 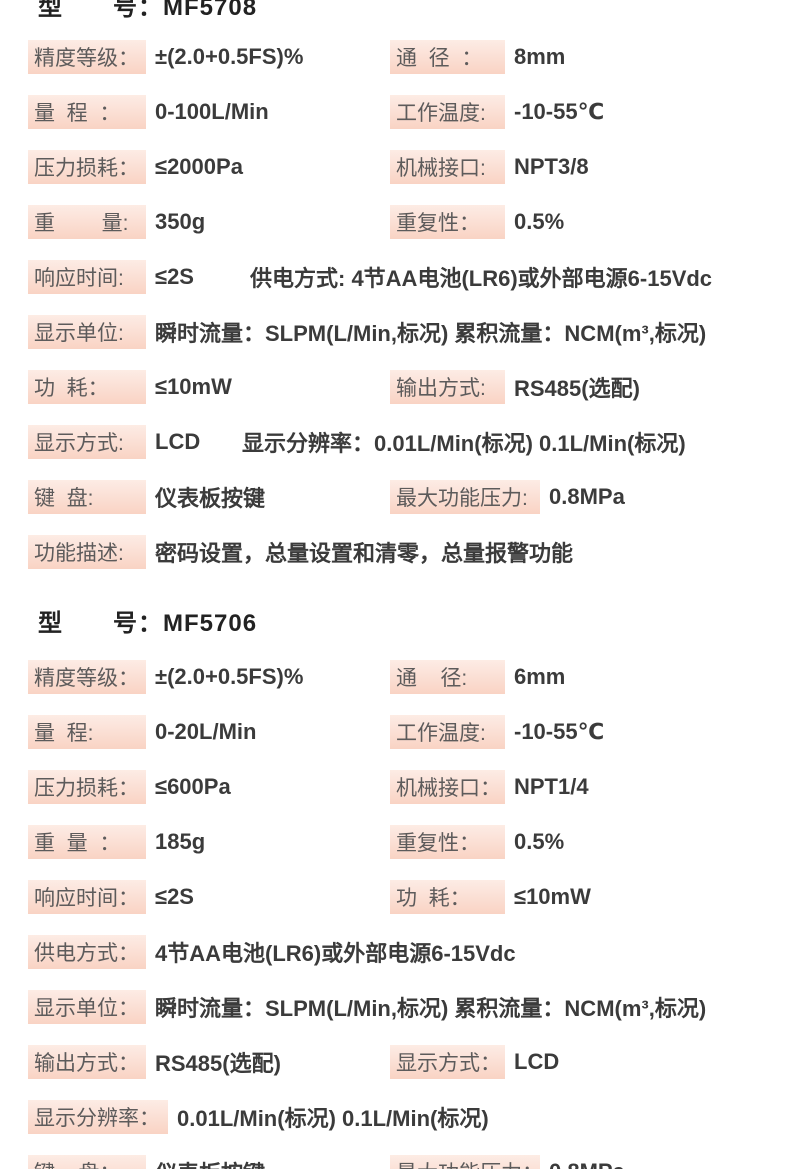 I want to click on spec-pair-work-temp: 工作温度: -10-55℃, so click(x=497, y=112).